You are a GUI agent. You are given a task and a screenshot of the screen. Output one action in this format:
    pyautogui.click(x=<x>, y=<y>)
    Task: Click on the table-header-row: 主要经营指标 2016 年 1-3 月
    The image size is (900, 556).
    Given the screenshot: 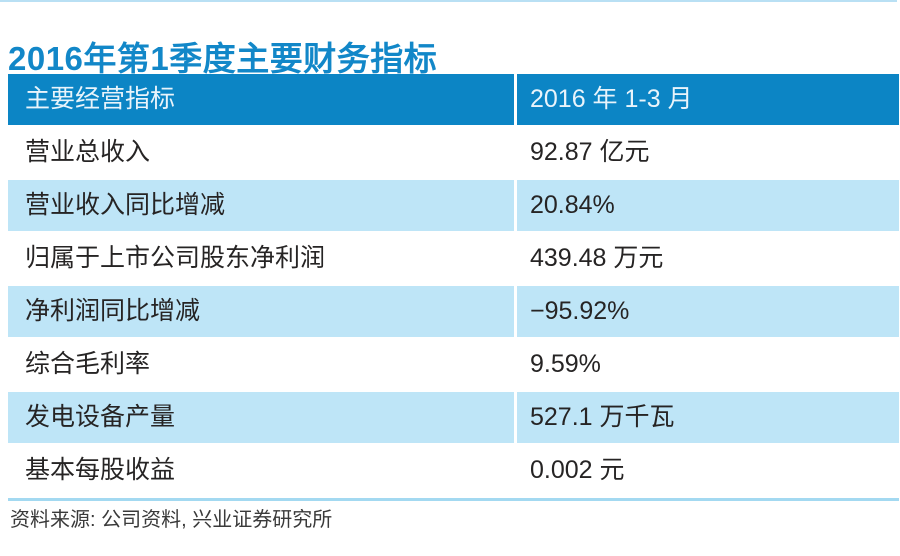 What is the action you would take?
    pyautogui.click(x=453, y=99)
    